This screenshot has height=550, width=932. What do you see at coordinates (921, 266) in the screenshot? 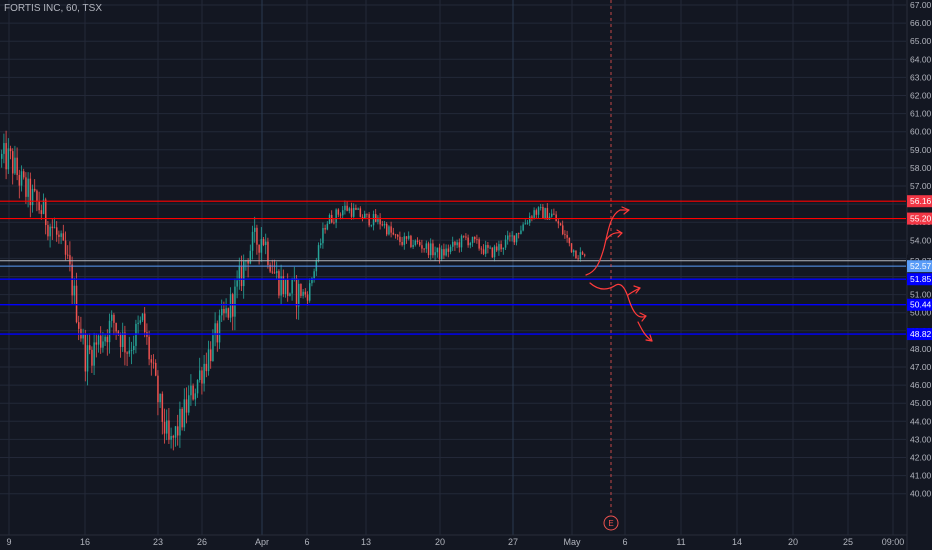
I see `price-level-label: 52.57` at bounding box center [921, 266].